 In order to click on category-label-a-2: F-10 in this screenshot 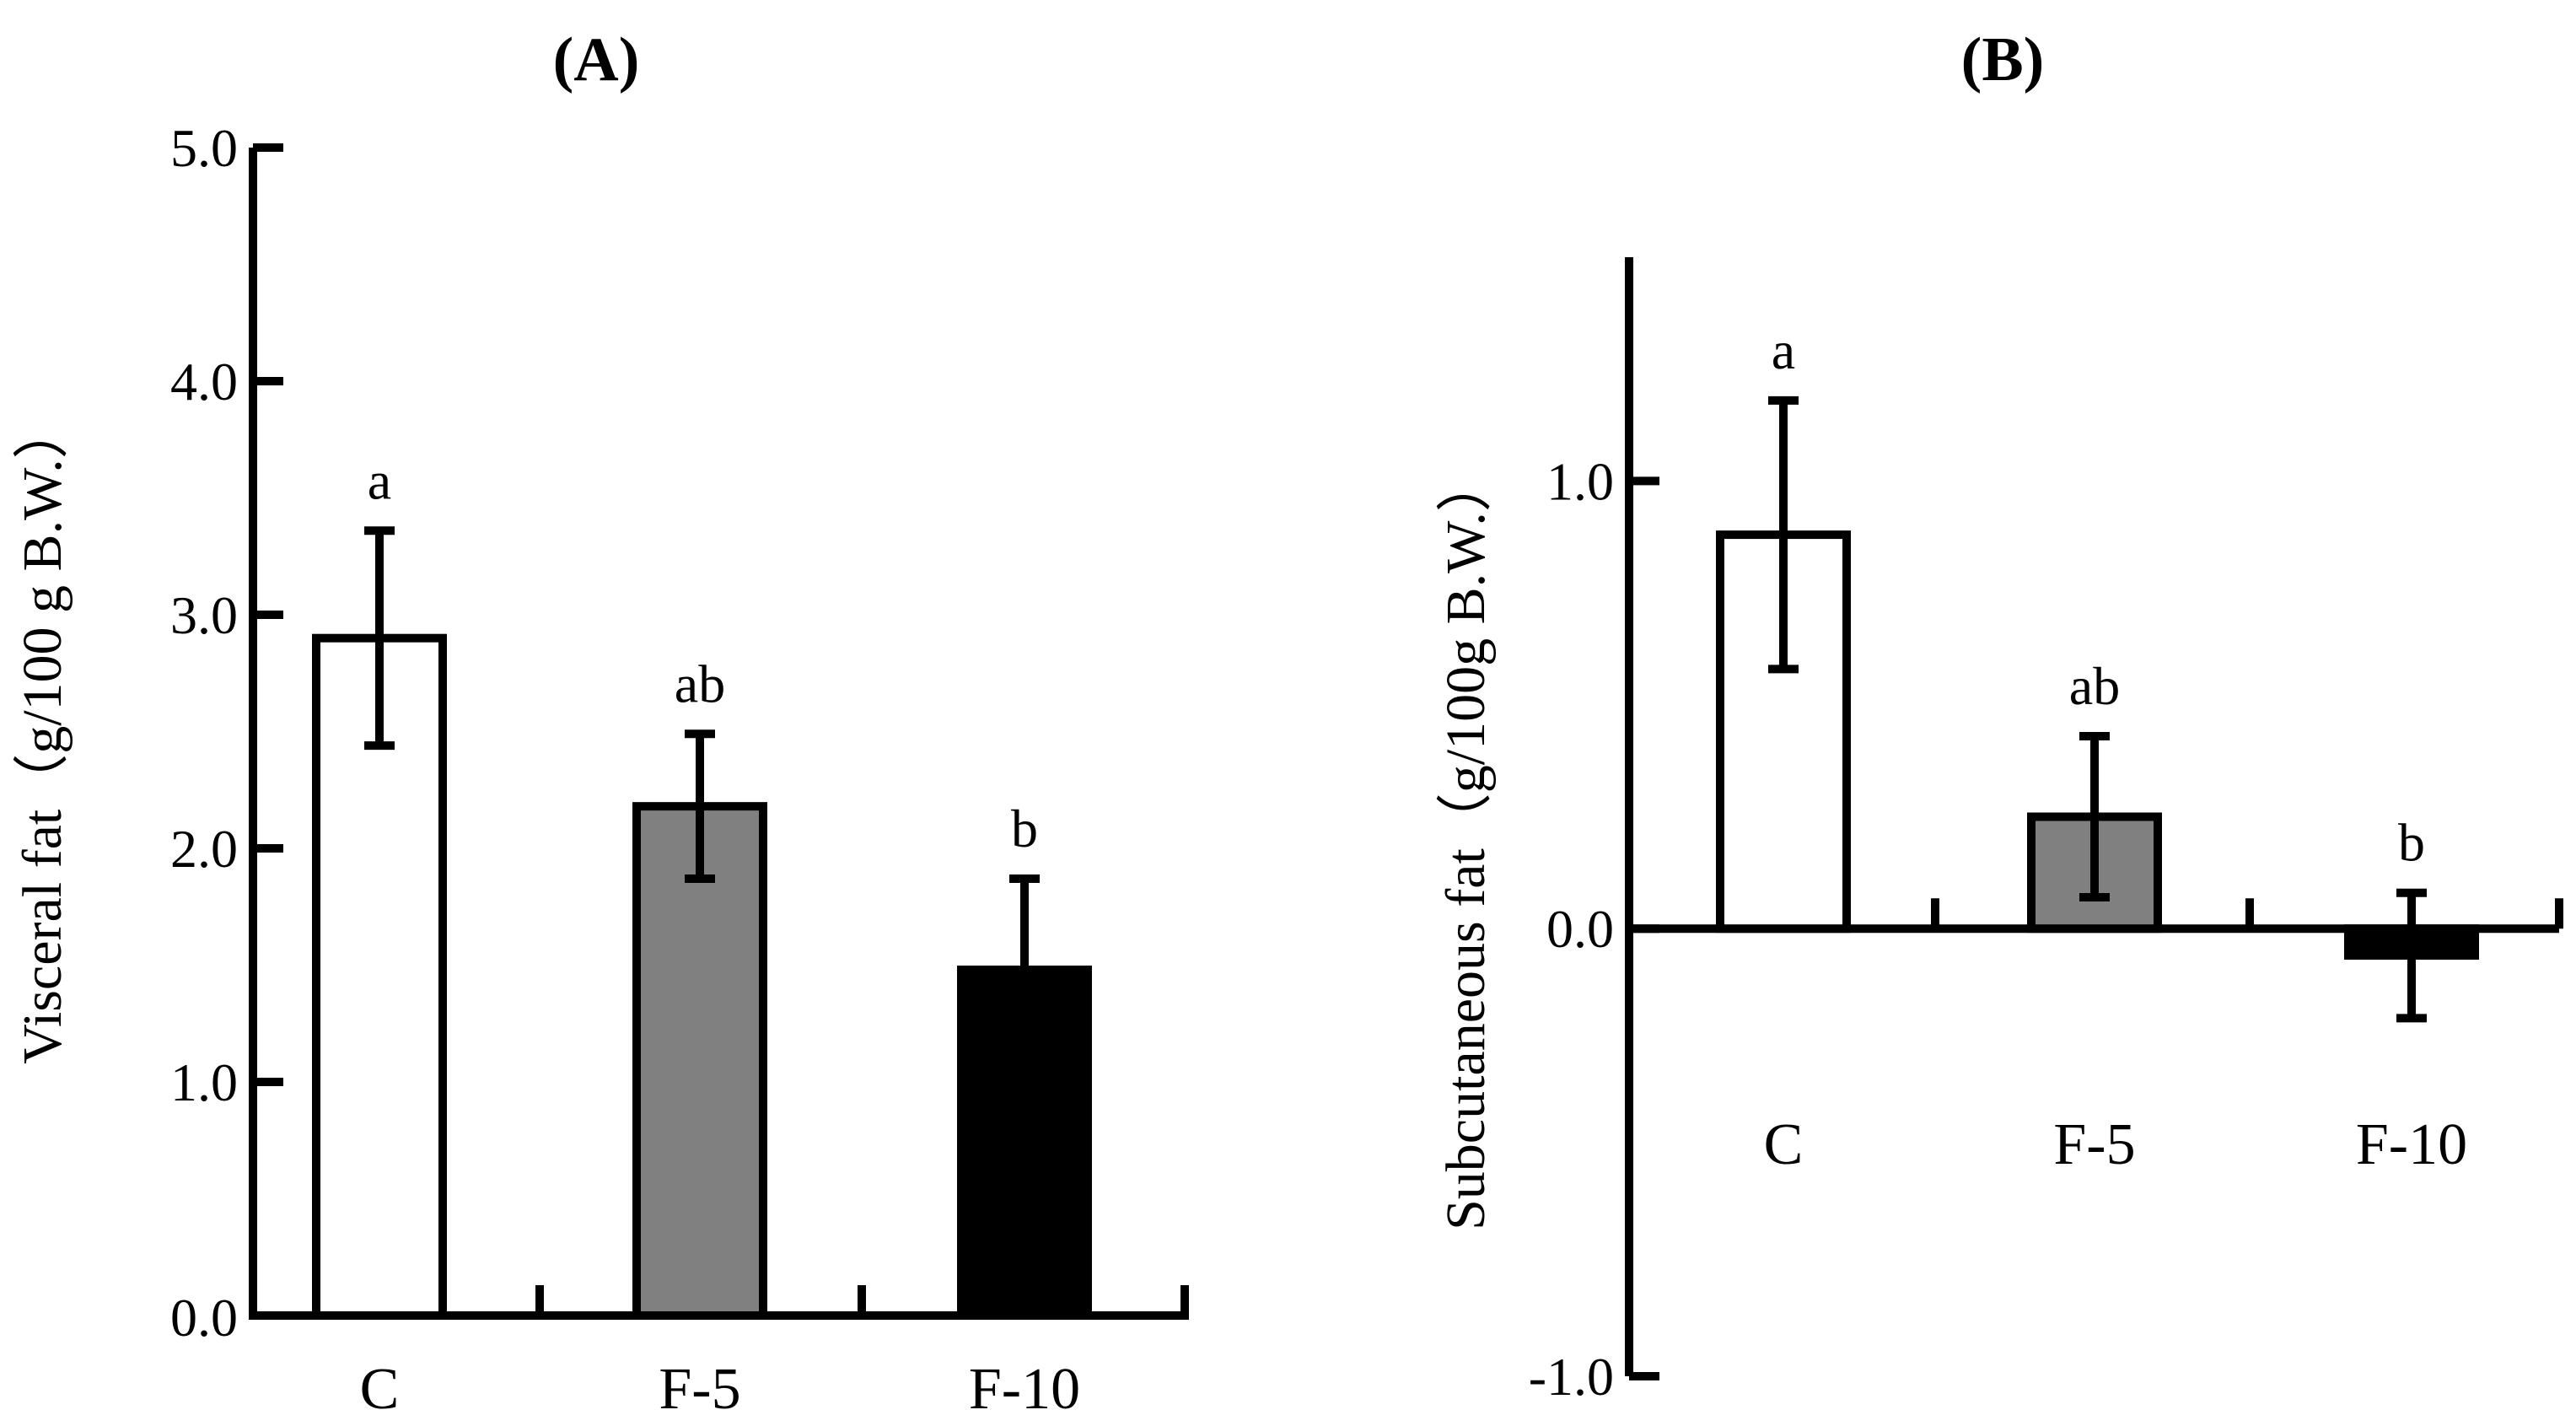, I will do `click(1024, 1390)`.